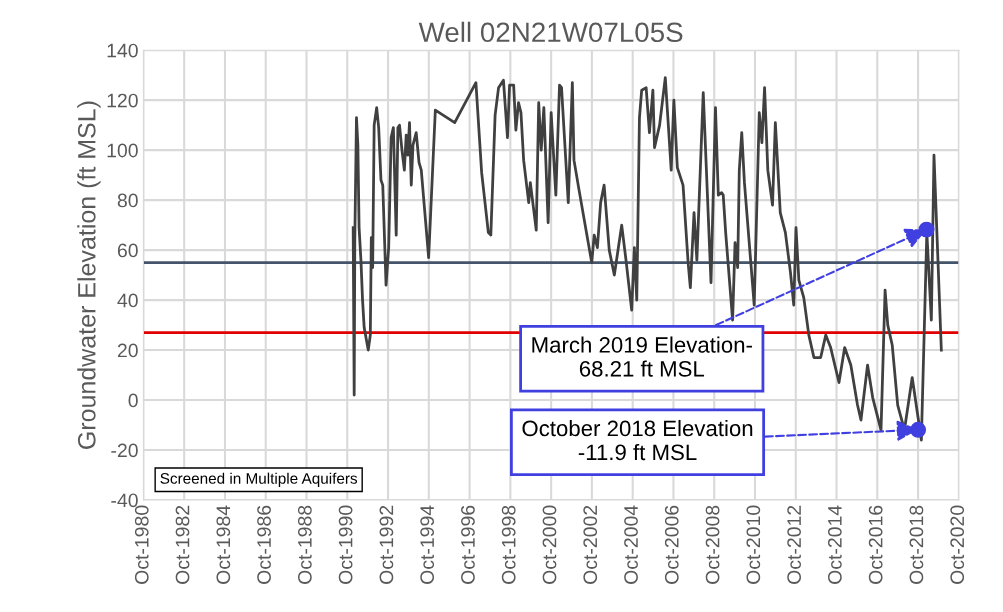  I want to click on x-tick-label: Oct-2010, so click(753, 544).